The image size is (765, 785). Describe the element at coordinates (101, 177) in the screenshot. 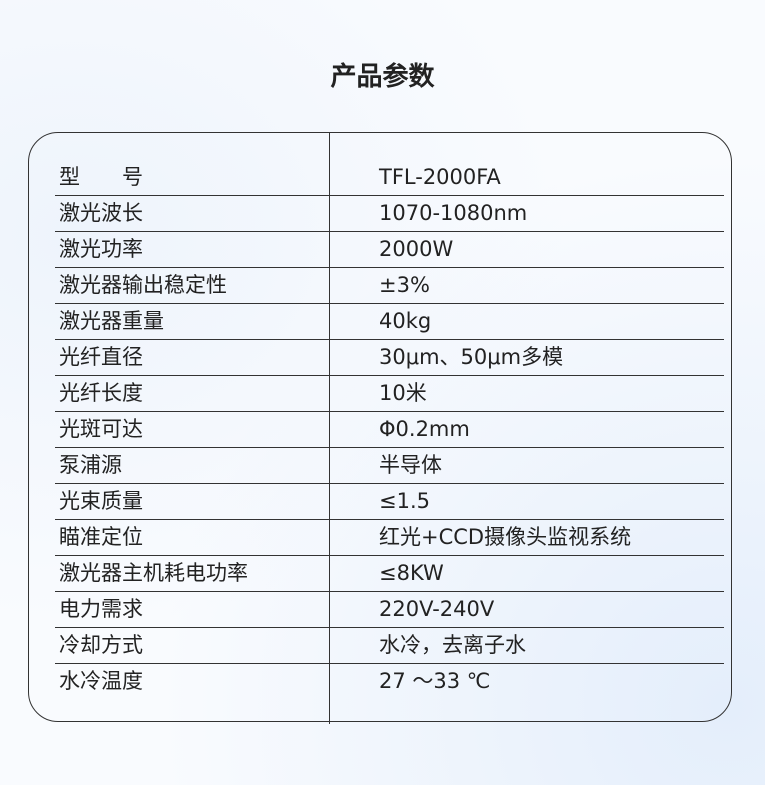

I see `label-cell: 型 号` at that location.